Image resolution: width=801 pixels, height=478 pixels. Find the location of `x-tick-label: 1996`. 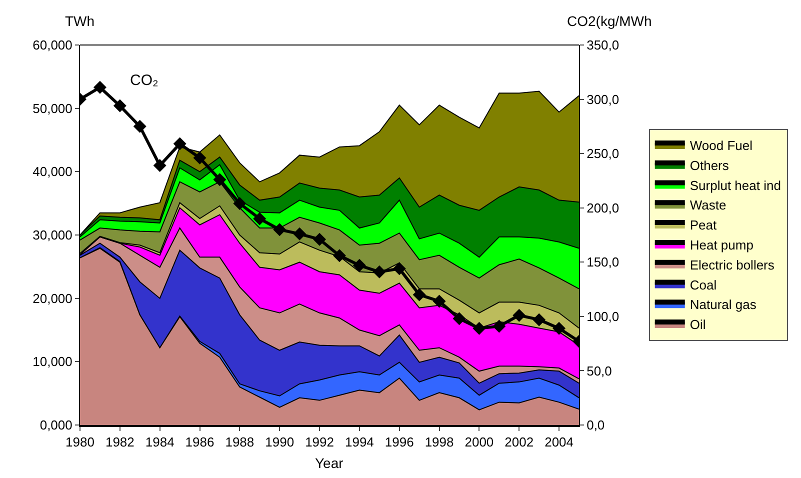

x-tick-label: 1996 is located at coordinates (399, 442).